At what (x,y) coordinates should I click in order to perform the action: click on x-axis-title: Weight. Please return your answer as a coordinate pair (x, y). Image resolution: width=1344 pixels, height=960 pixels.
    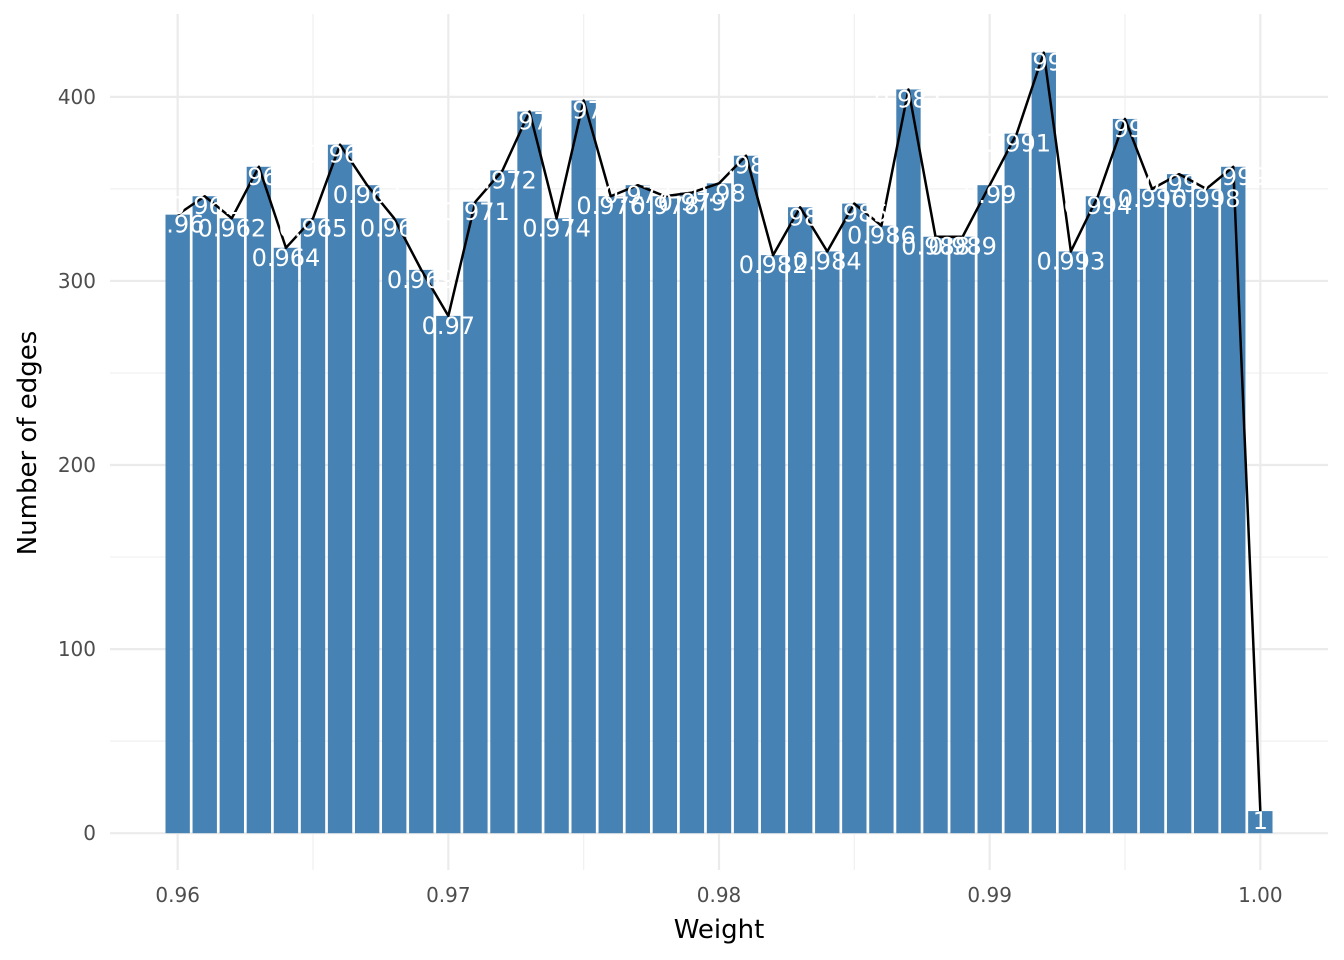
    Looking at the image, I should click on (719, 930).